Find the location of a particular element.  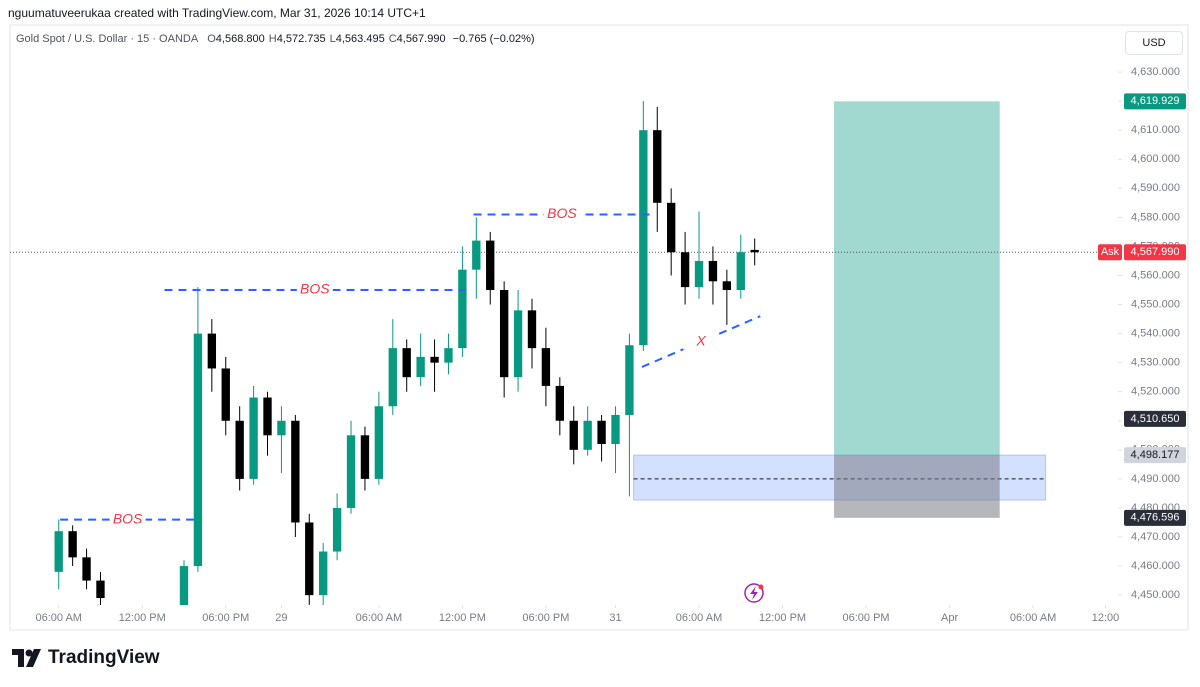

replay-icon is located at coordinates (754, 593).